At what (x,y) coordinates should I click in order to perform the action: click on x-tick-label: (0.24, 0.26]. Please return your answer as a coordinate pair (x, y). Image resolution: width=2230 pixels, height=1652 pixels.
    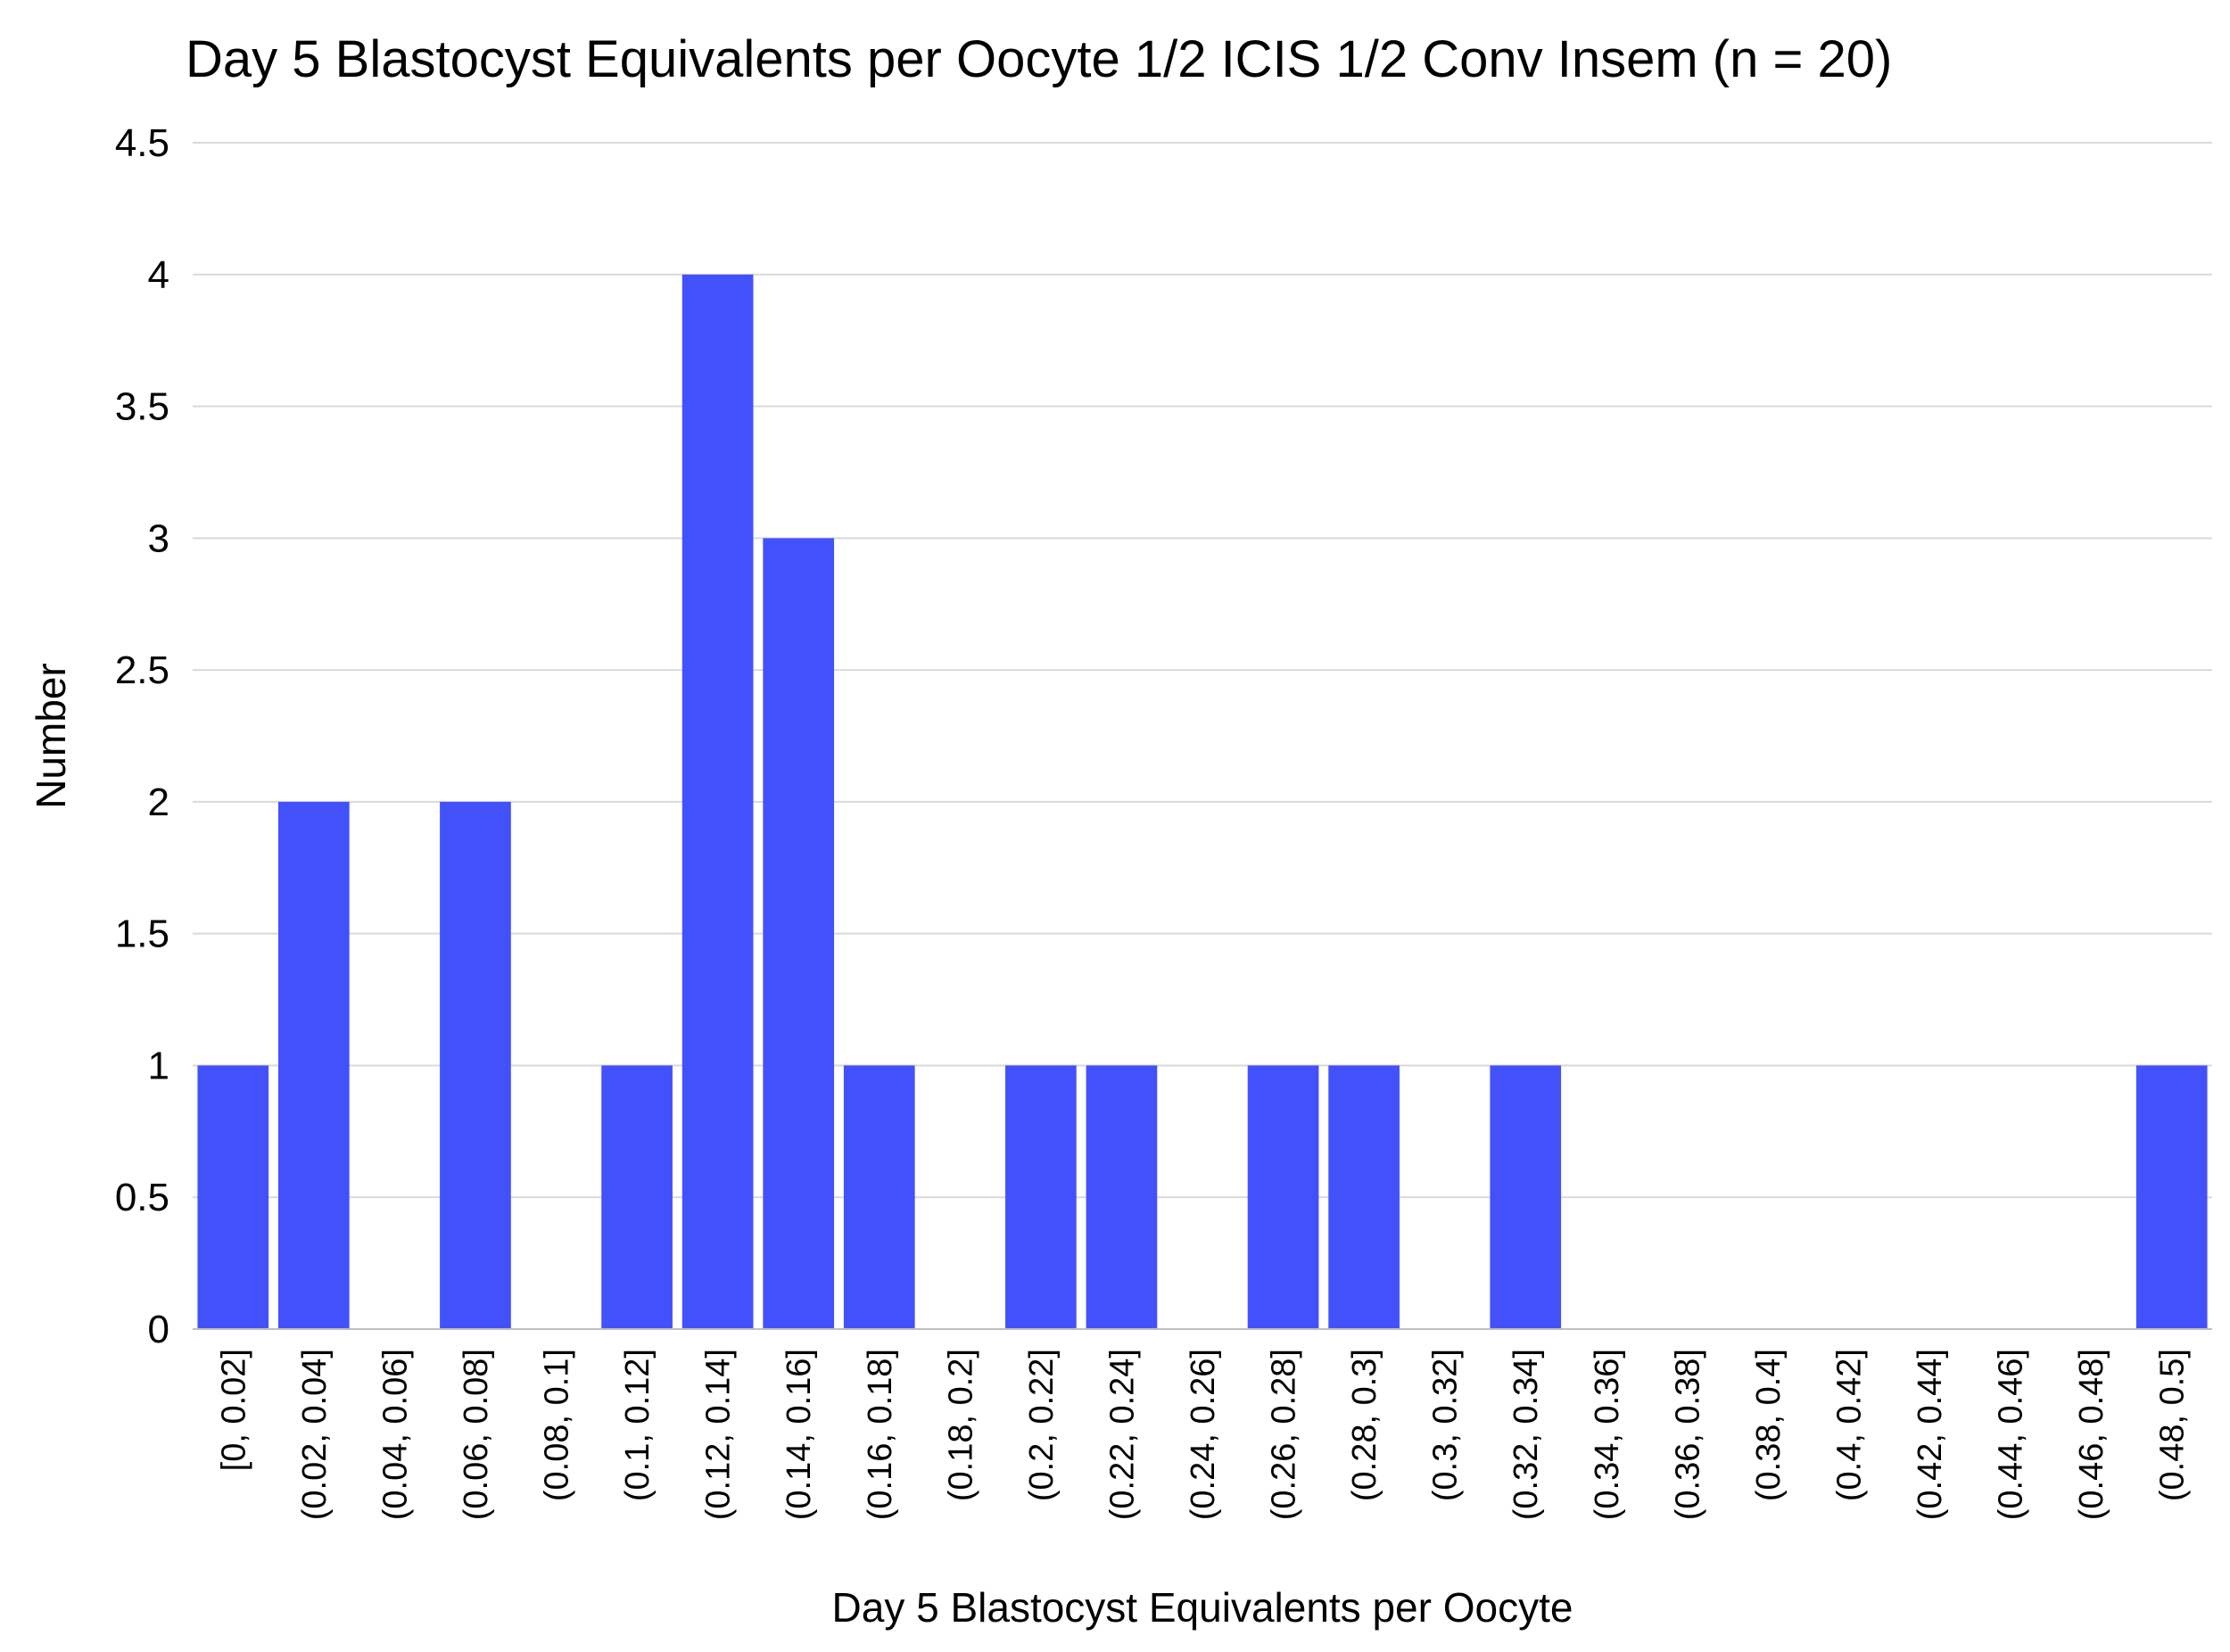
    Looking at the image, I should click on (1203, 1434).